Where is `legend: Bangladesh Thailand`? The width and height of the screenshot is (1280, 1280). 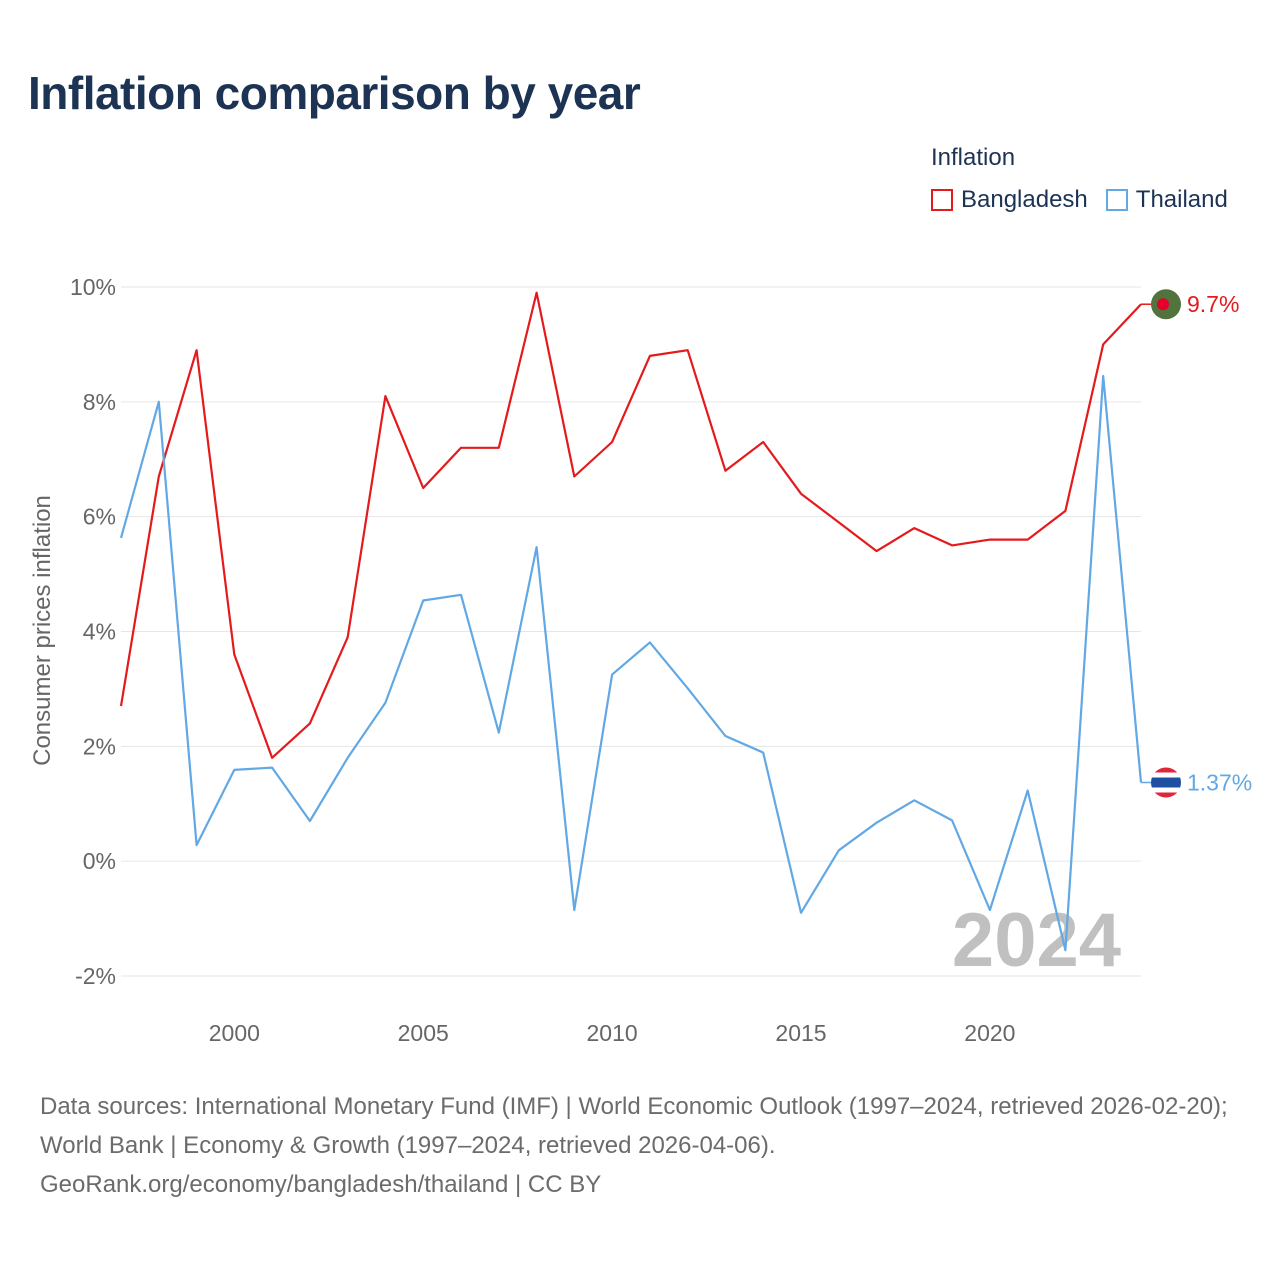
legend: Bangladesh Thailand is located at coordinates (1079, 200).